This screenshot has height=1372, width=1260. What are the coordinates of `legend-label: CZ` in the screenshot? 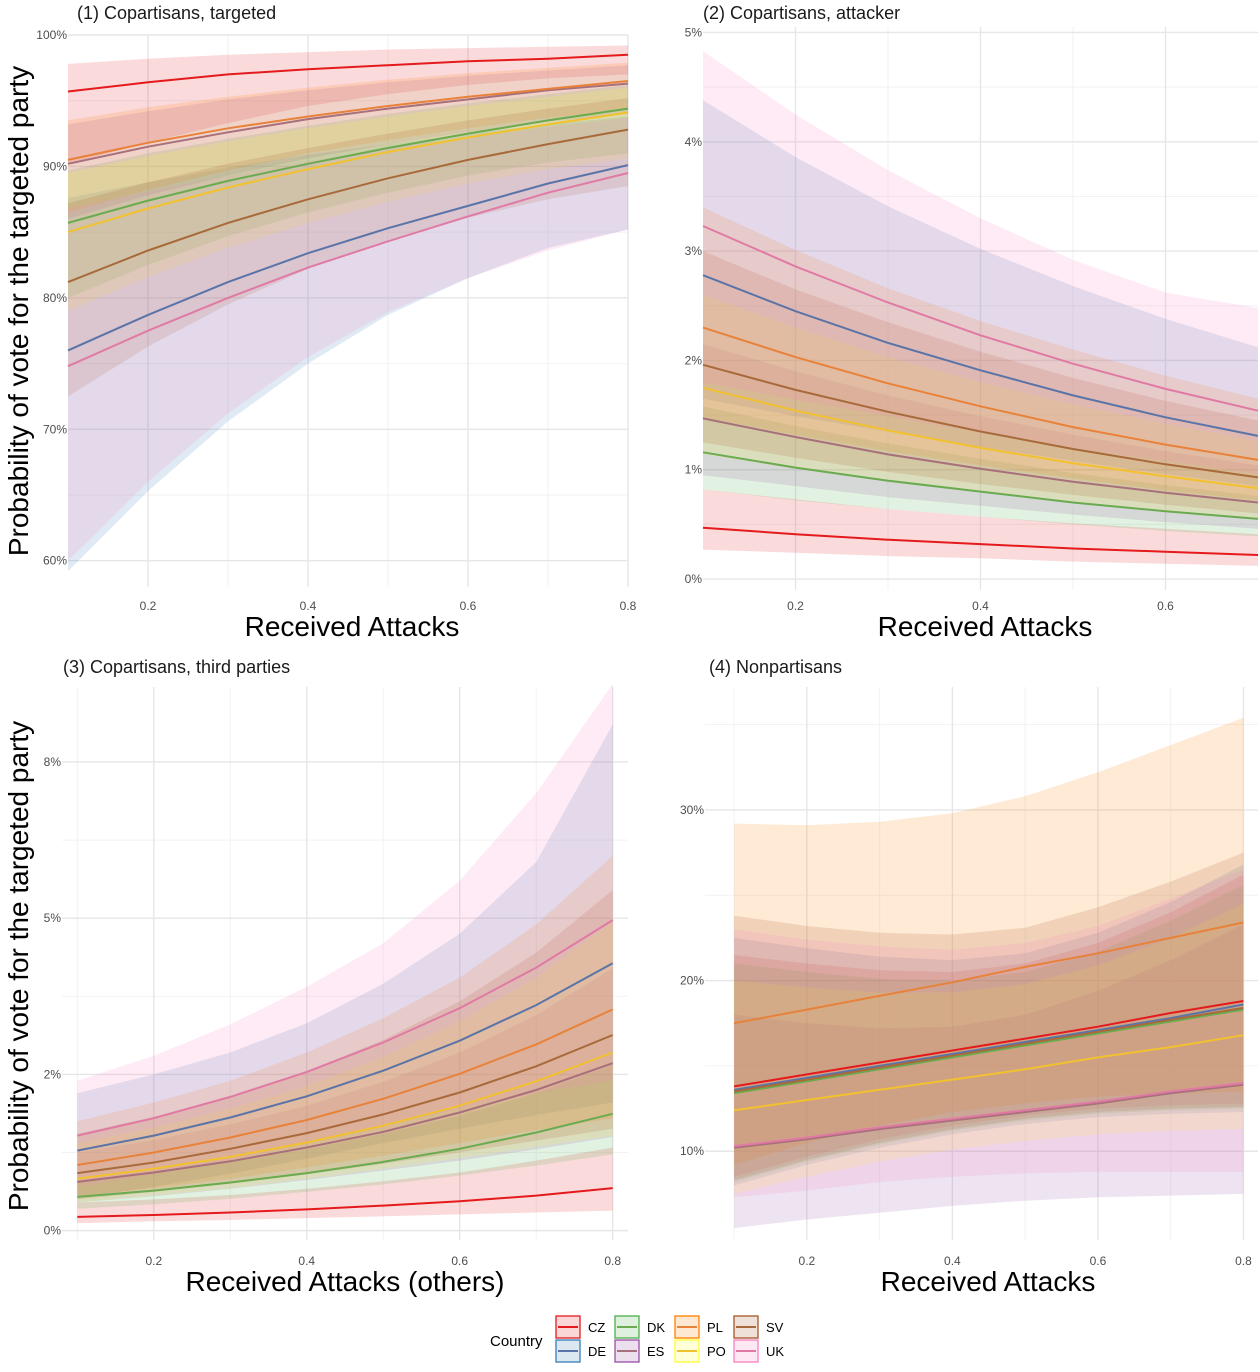 It's located at (596, 1327).